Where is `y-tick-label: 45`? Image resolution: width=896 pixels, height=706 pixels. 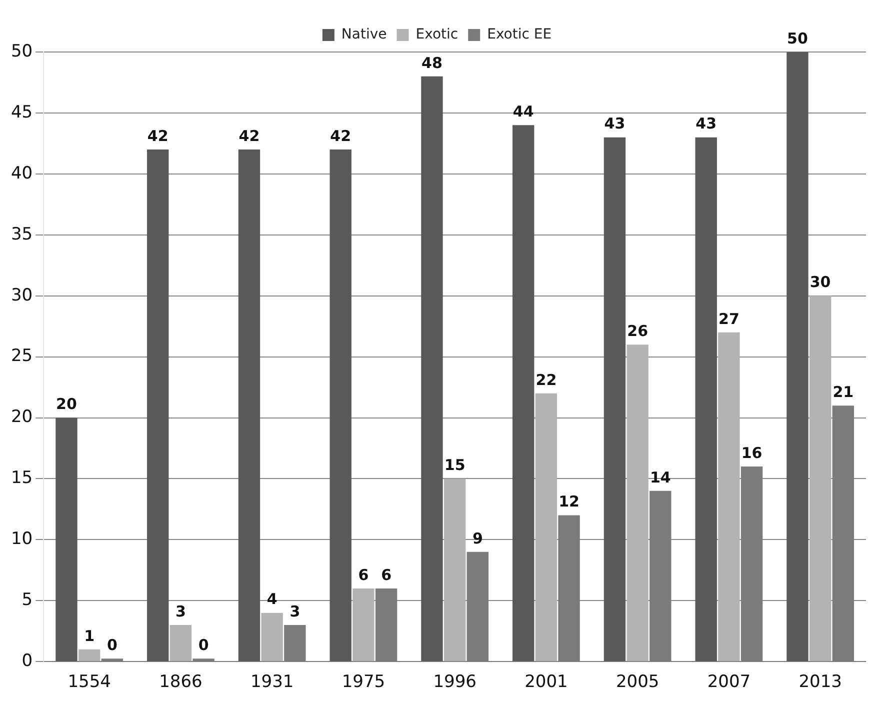
y-tick-label: 45 is located at coordinates (21, 112).